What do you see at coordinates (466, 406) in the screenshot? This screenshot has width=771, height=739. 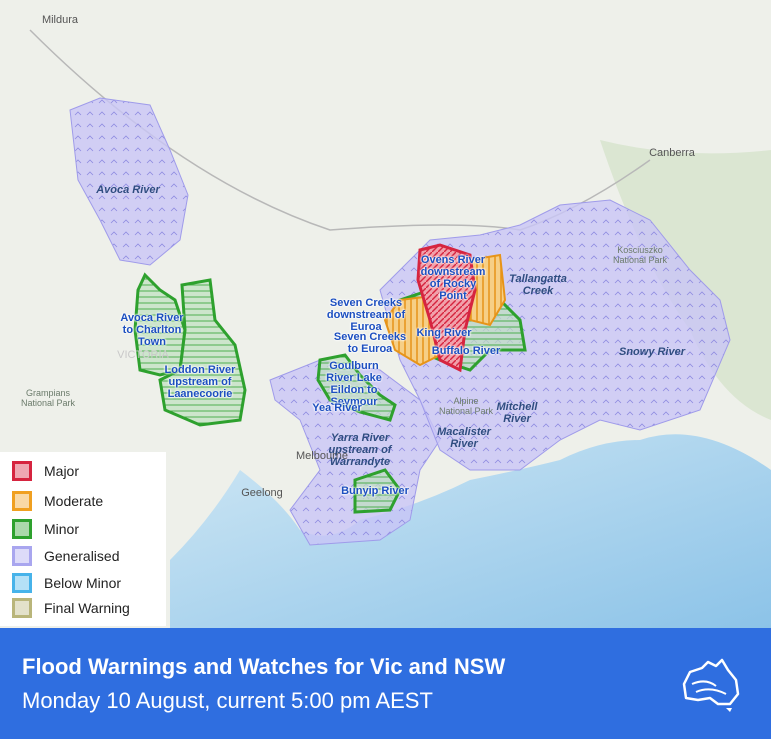 I see `place-label: Alpine National Park` at bounding box center [466, 406].